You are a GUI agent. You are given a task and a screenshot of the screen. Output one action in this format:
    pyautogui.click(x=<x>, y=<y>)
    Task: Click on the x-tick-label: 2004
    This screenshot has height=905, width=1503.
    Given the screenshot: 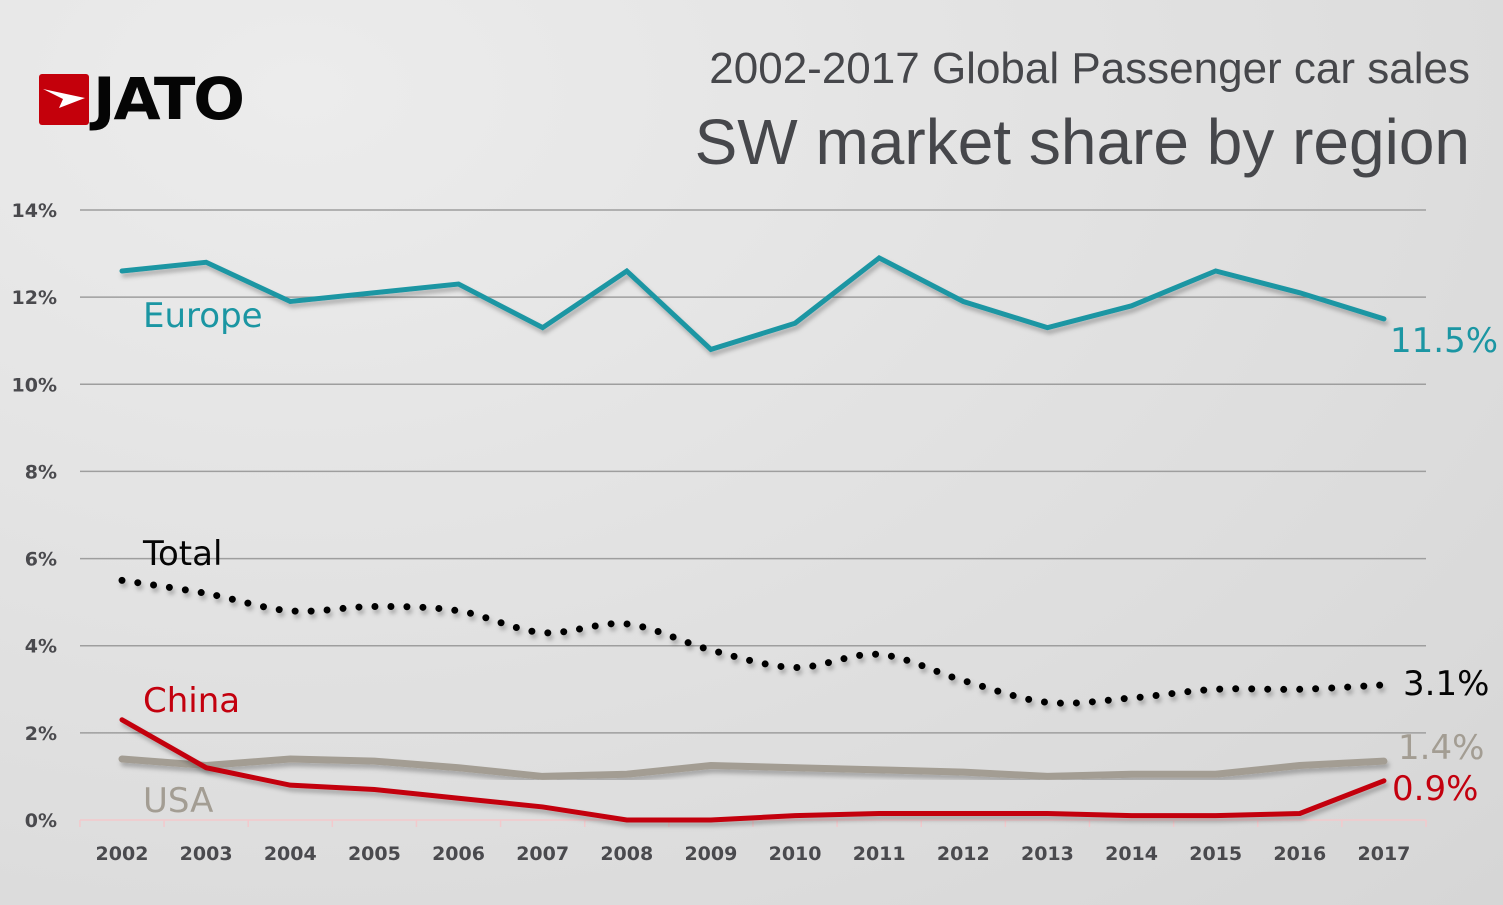 What is the action you would take?
    pyautogui.click(x=290, y=854)
    